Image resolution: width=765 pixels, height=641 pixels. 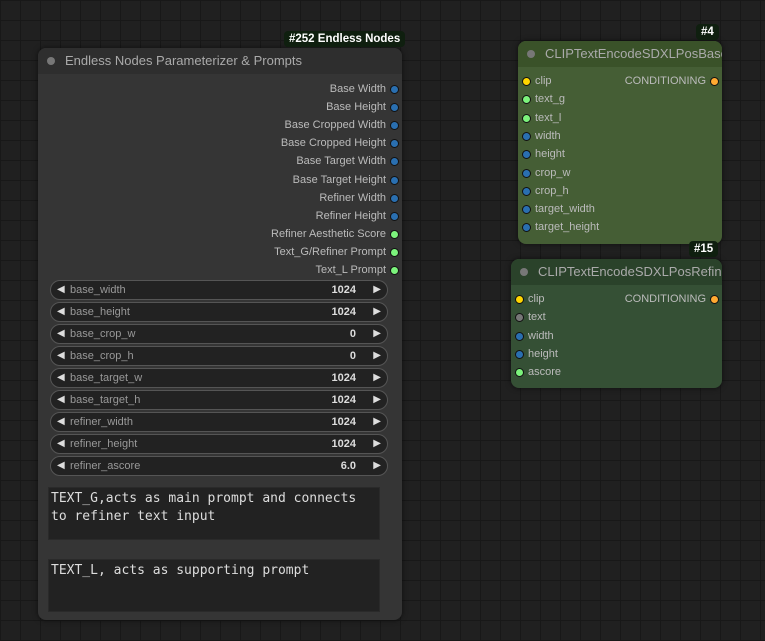 I want to click on output-slot: Text_L Prompt, so click(x=357, y=270).